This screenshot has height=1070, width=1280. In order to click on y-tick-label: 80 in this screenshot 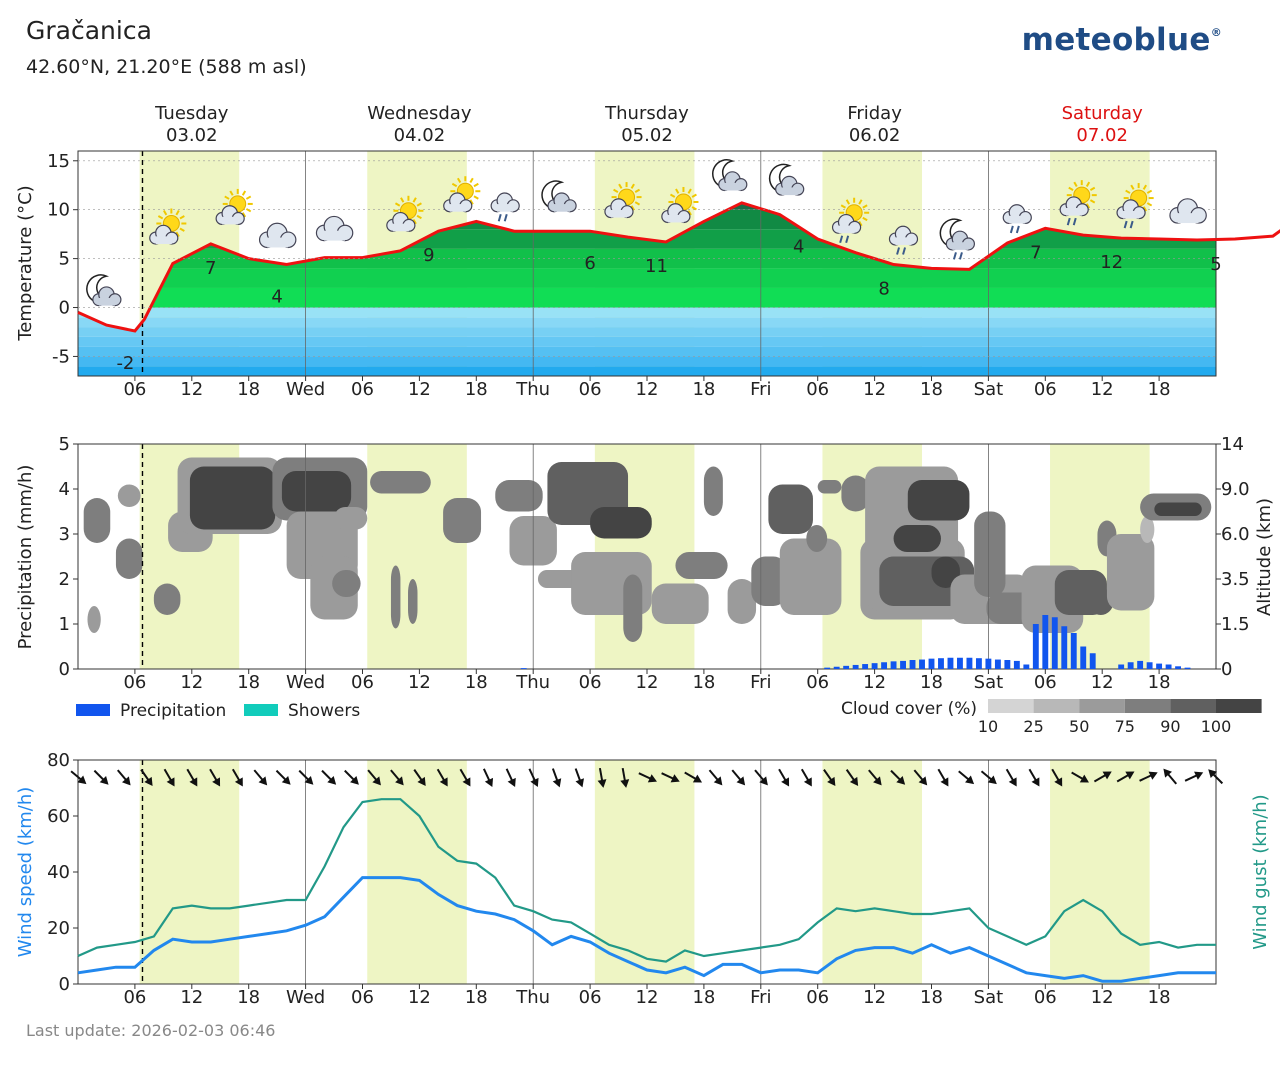, I will do `click(58, 760)`.